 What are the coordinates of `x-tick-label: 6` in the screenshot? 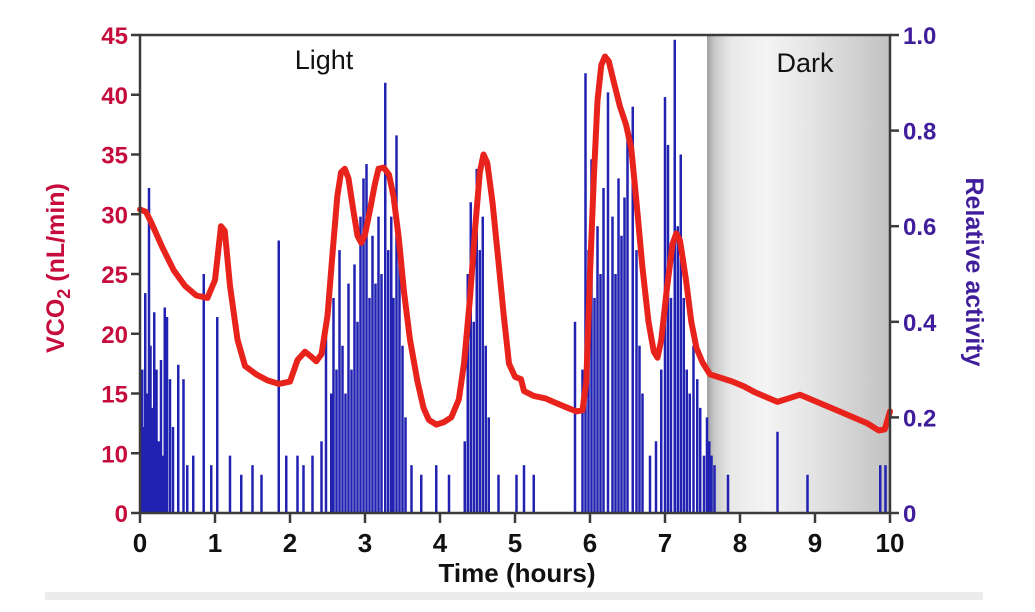 It's located at (590, 543).